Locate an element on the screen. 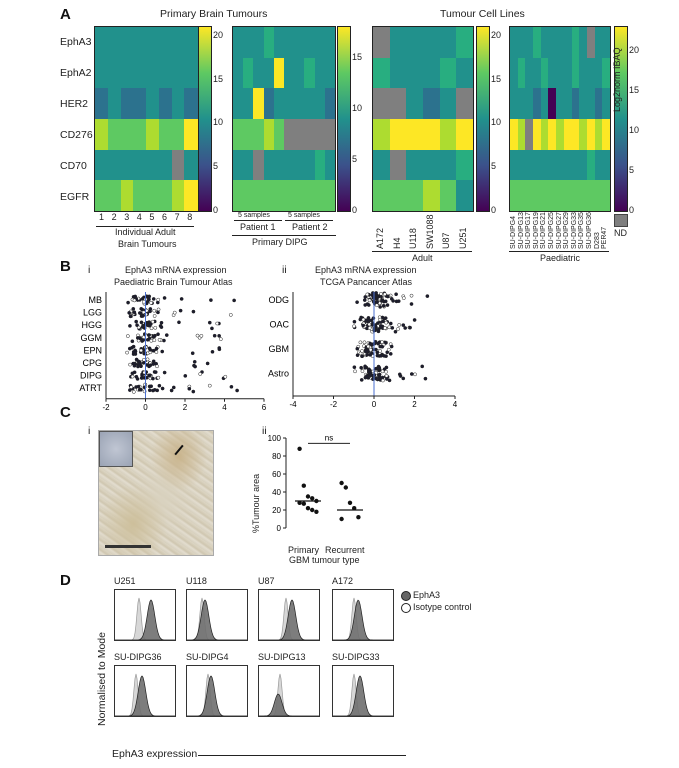 Image resolution: width=679 pixels, height=768 pixels. x-tick-label: 2 is located at coordinates (414, 404).